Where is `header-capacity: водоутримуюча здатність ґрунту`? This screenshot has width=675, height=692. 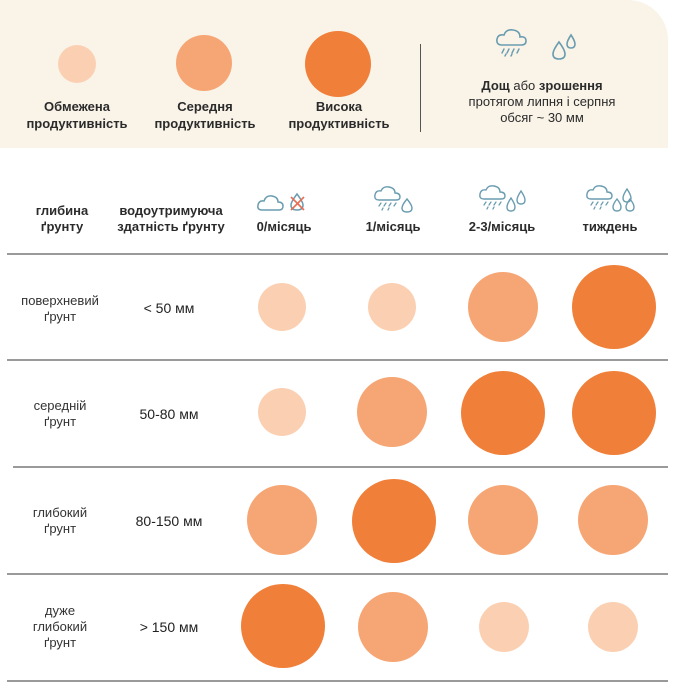 header-capacity: водоутримуюча здатність ґрунту is located at coordinates (171, 219).